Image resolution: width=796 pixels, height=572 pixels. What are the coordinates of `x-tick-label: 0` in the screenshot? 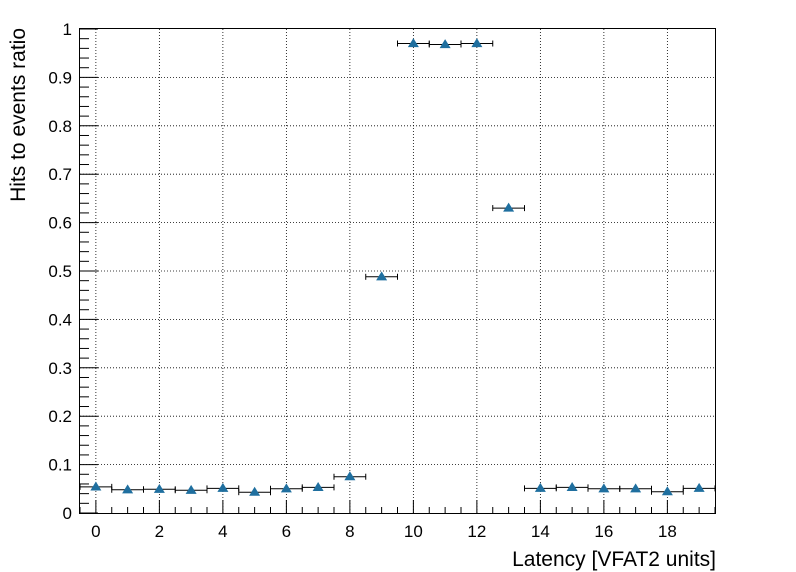 It's located at (95, 531).